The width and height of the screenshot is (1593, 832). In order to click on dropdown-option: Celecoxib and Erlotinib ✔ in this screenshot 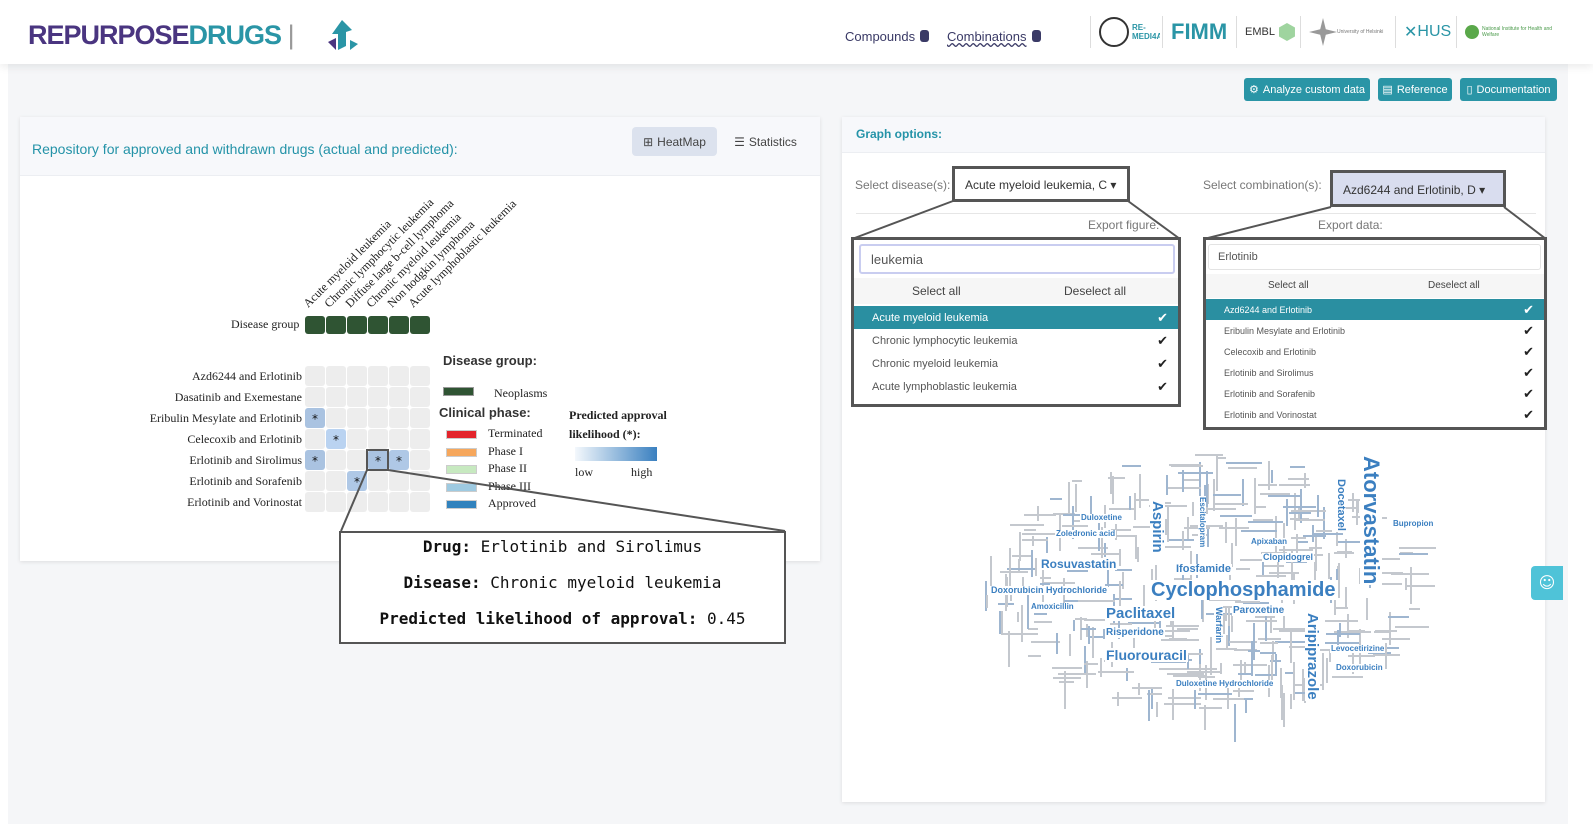, I will do `click(1375, 351)`.